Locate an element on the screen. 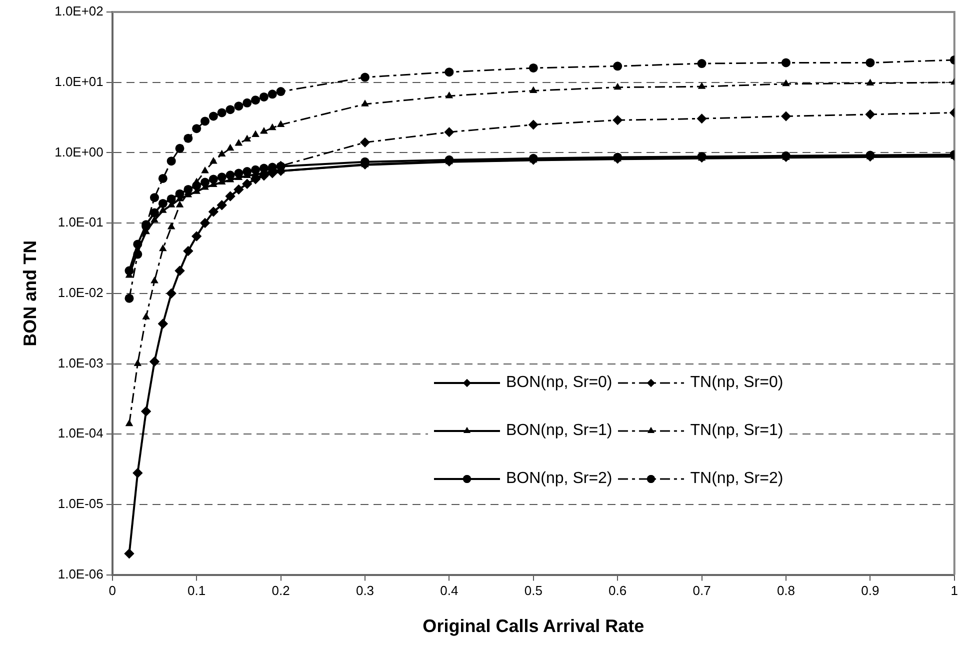 The width and height of the screenshot is (961, 656). x-tick-label: 0.5 is located at coordinates (533, 590).